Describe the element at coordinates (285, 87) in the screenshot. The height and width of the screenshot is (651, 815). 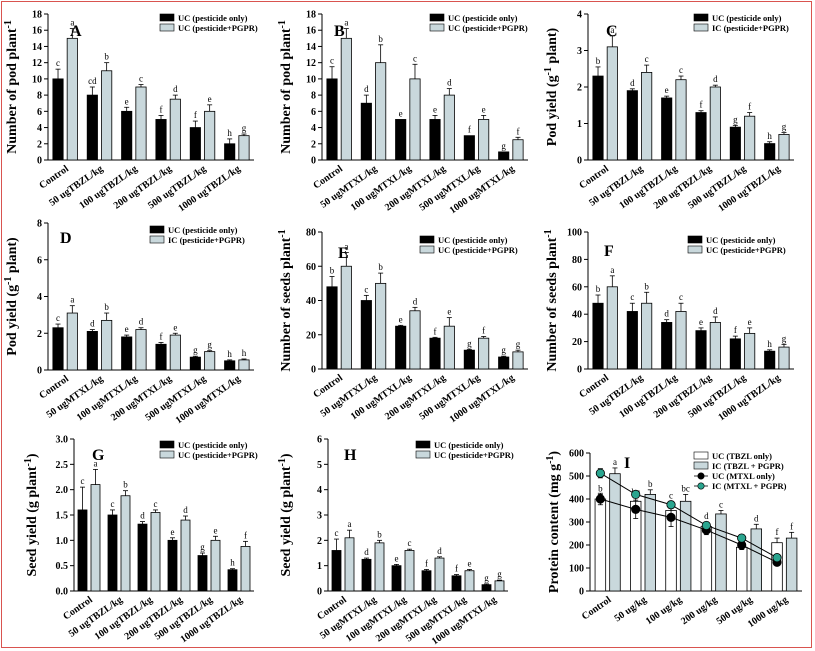
I see `y-axis-label: Number of pod plant-1` at that location.